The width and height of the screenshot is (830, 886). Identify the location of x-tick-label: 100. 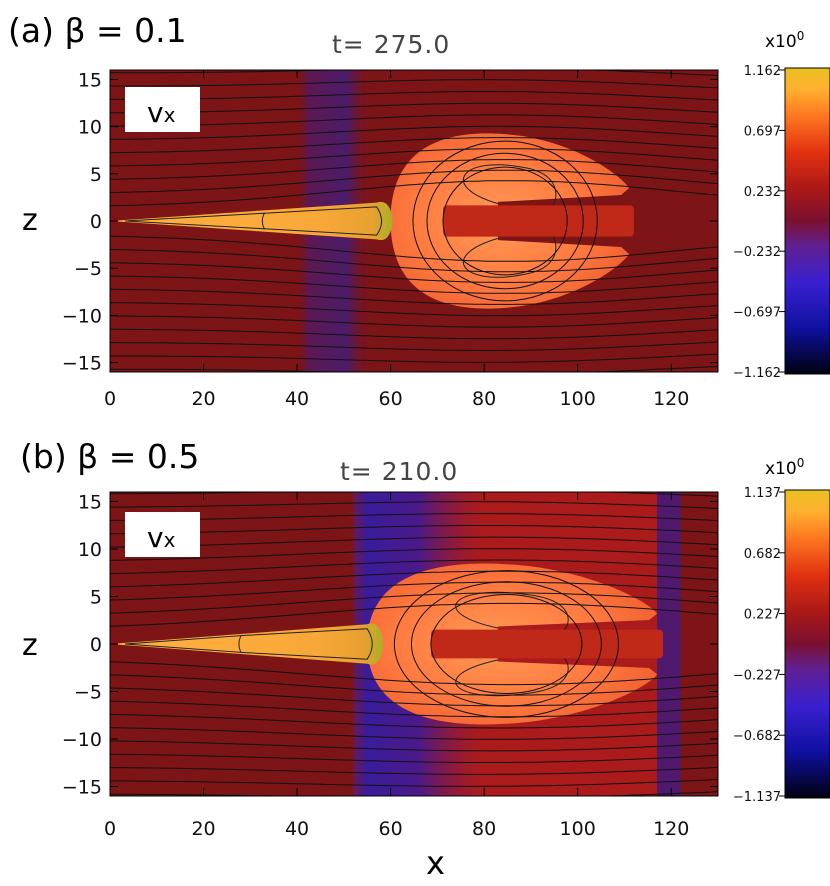
(578, 399).